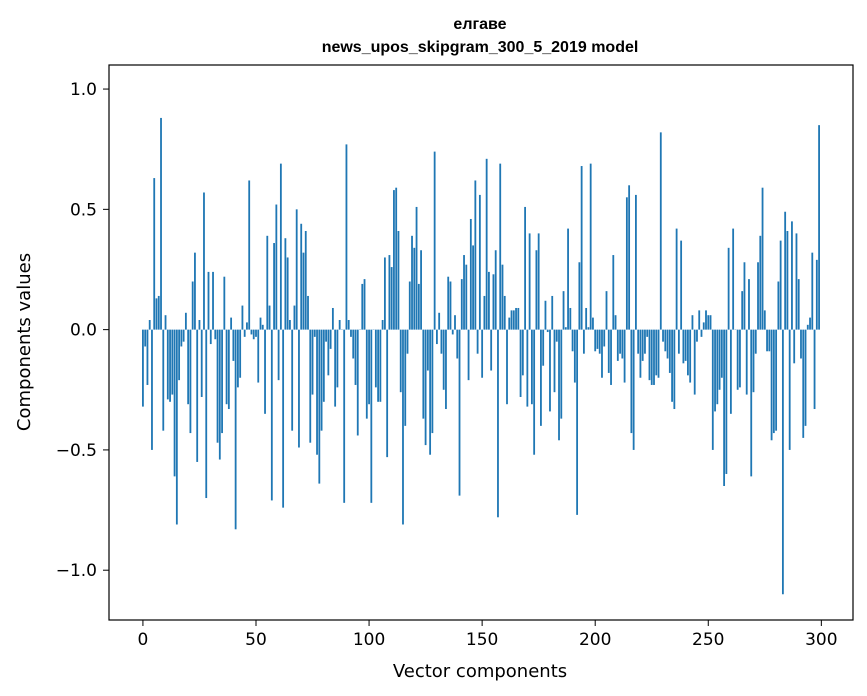 The height and width of the screenshot is (696, 867). Describe the element at coordinates (482, 640) in the screenshot. I see `x-tick-label: 150` at that location.